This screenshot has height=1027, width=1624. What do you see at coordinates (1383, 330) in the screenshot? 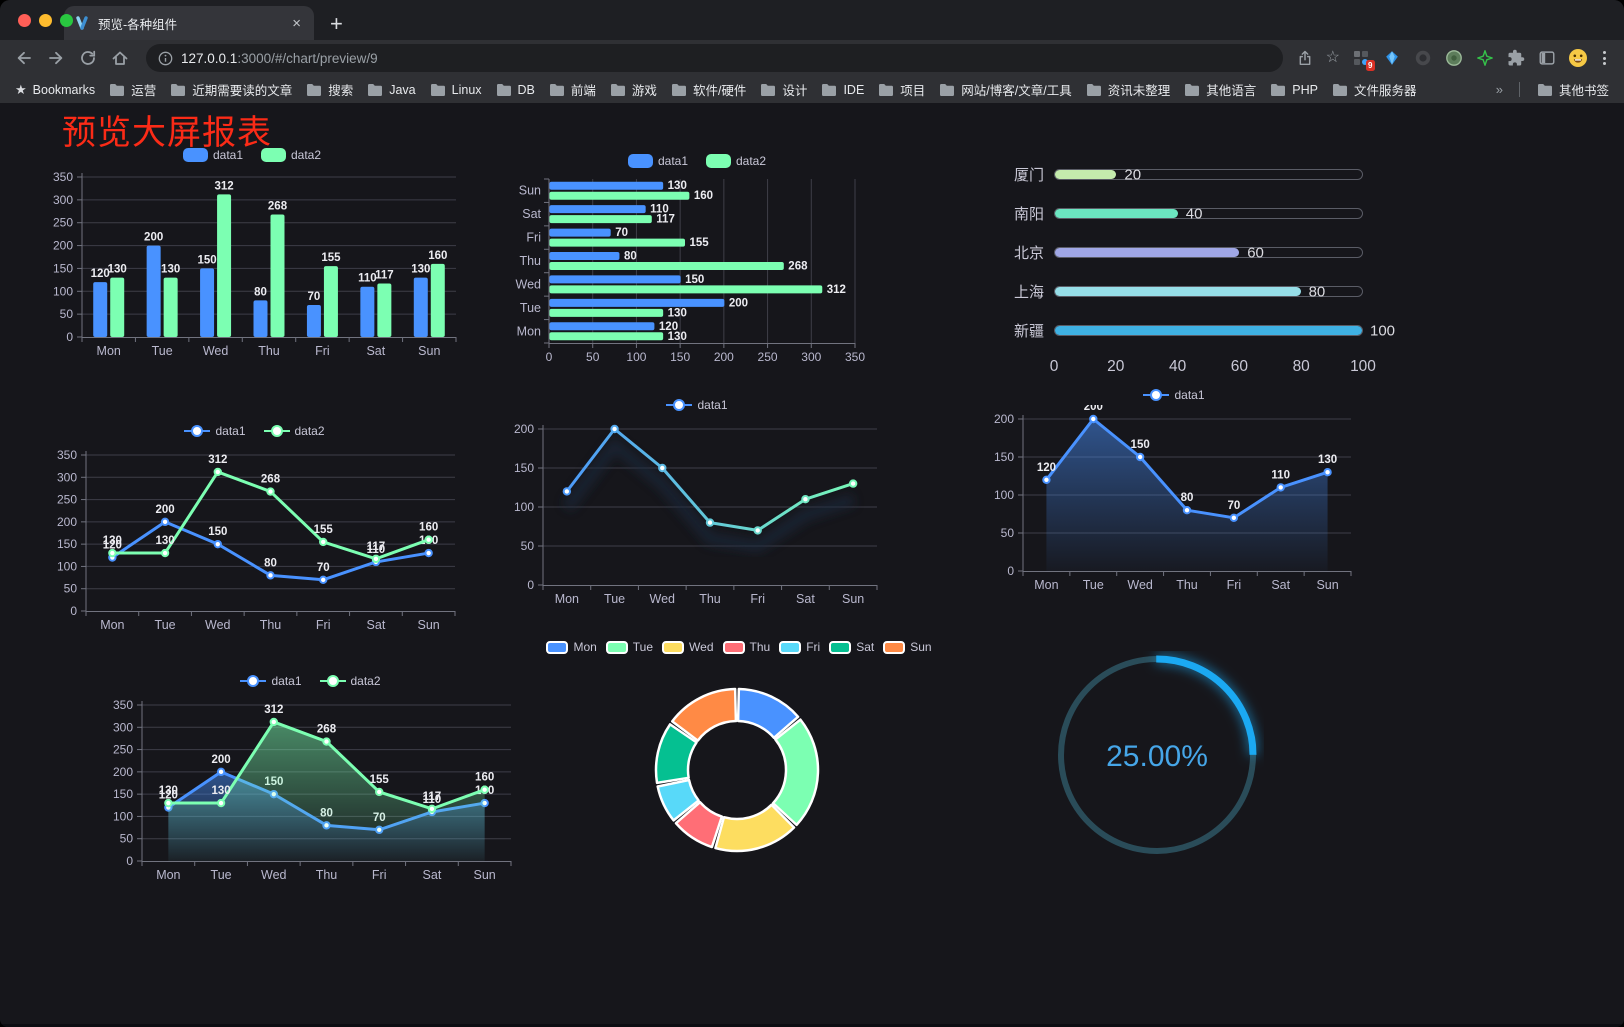
I see `progress-value: 100` at bounding box center [1383, 330].